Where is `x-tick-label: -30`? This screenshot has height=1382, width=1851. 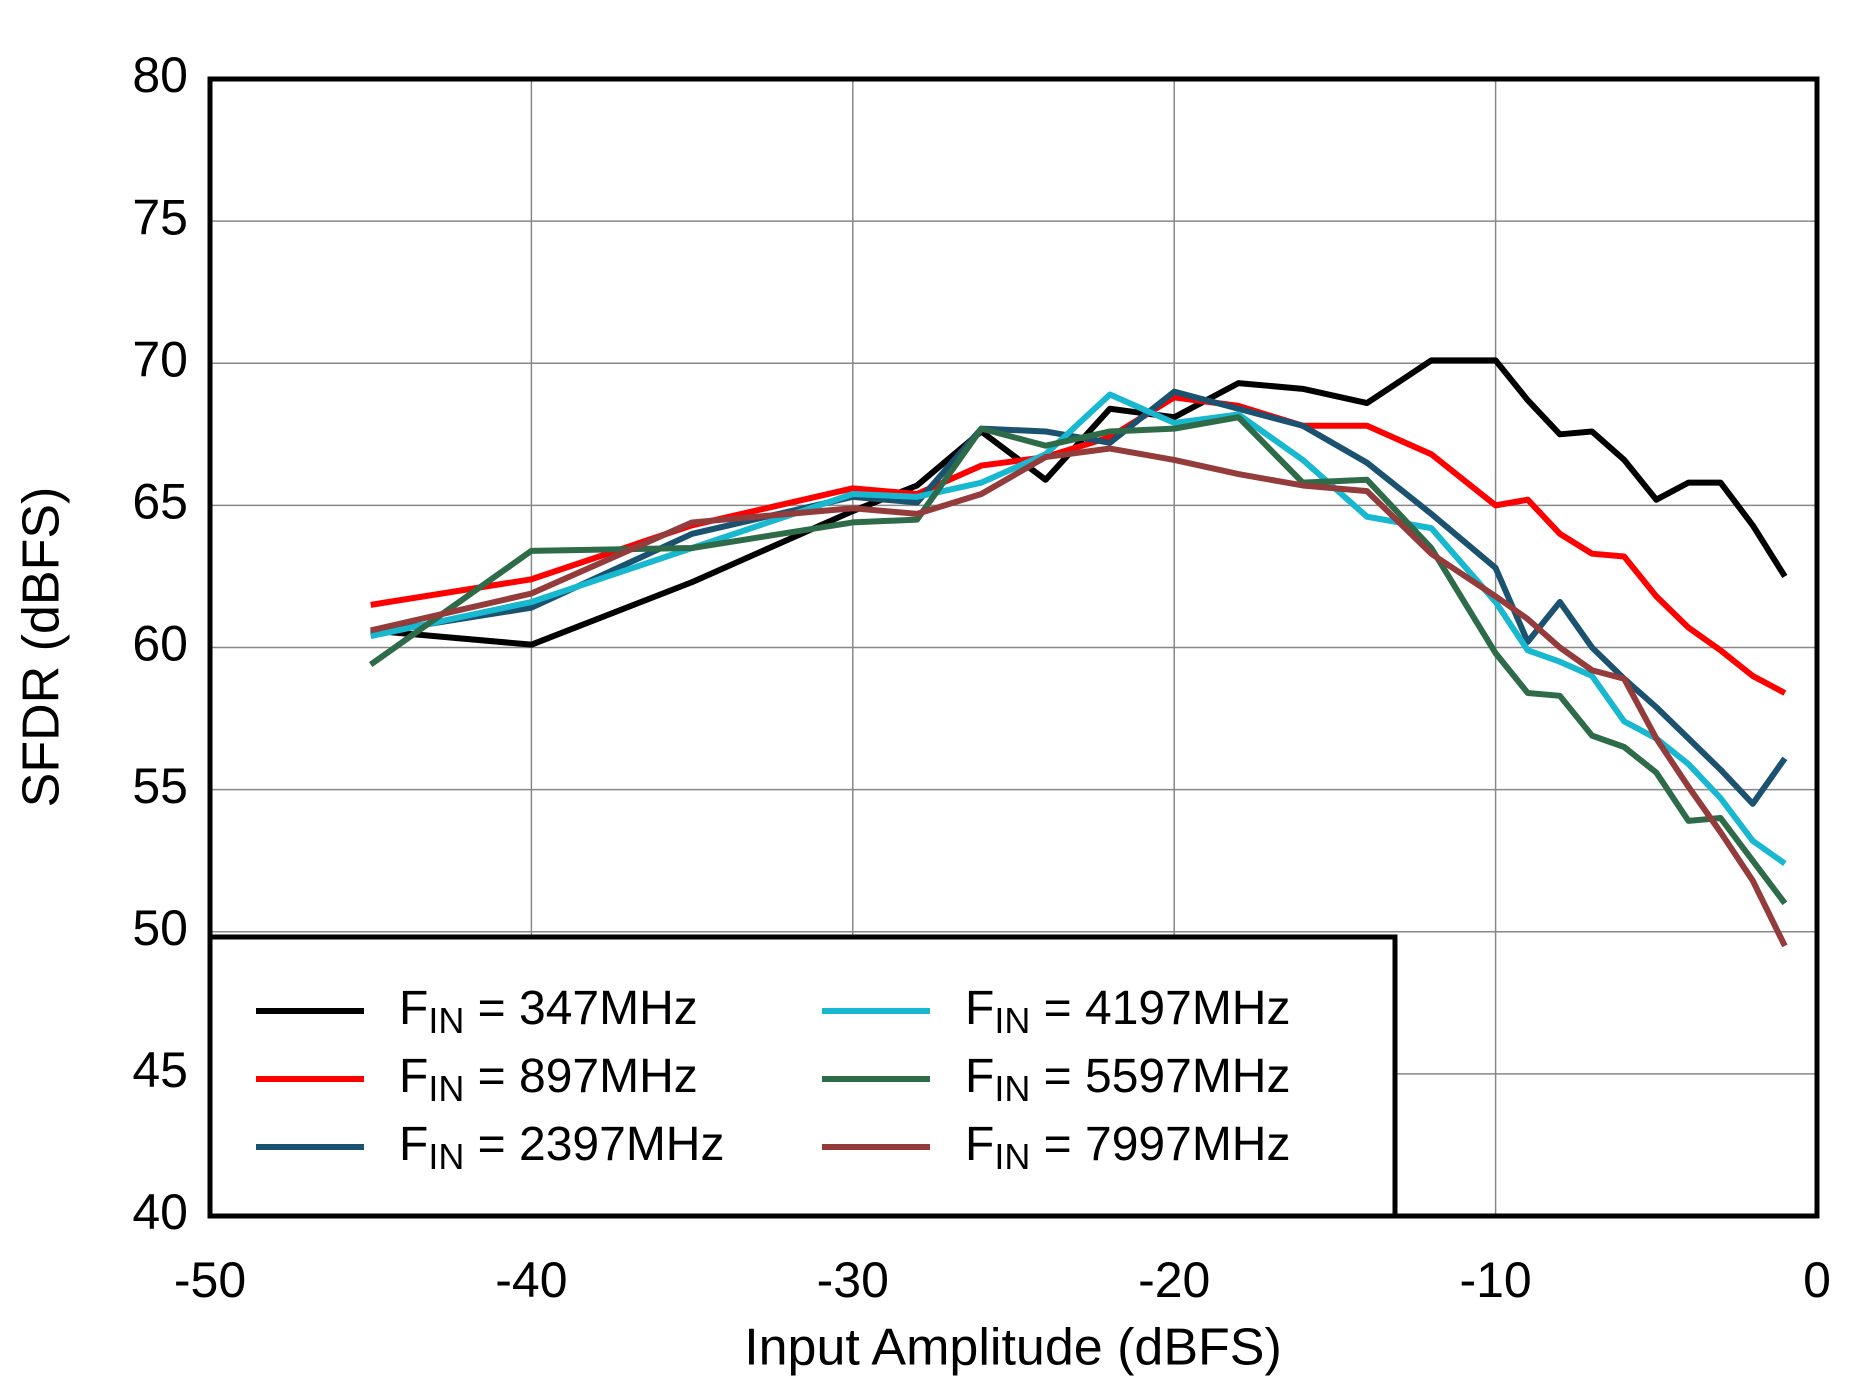 x-tick-label: -30 is located at coordinates (853, 1280).